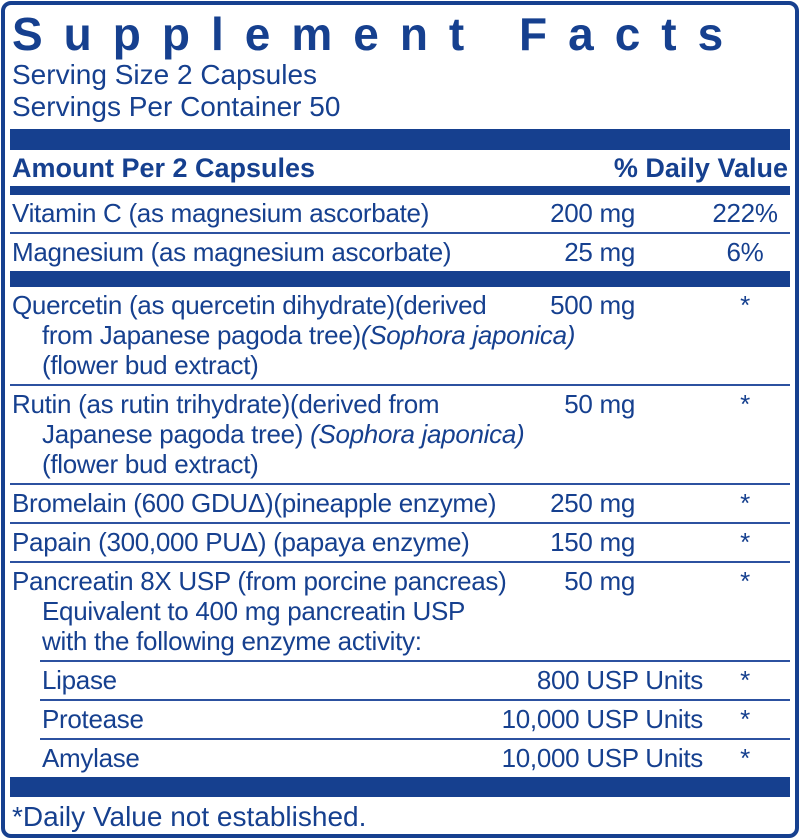 The height and width of the screenshot is (840, 800). Describe the element at coordinates (400, 680) in the screenshot. I see `ingredient-row-lipase: Lipase 800 USP Units *` at that location.